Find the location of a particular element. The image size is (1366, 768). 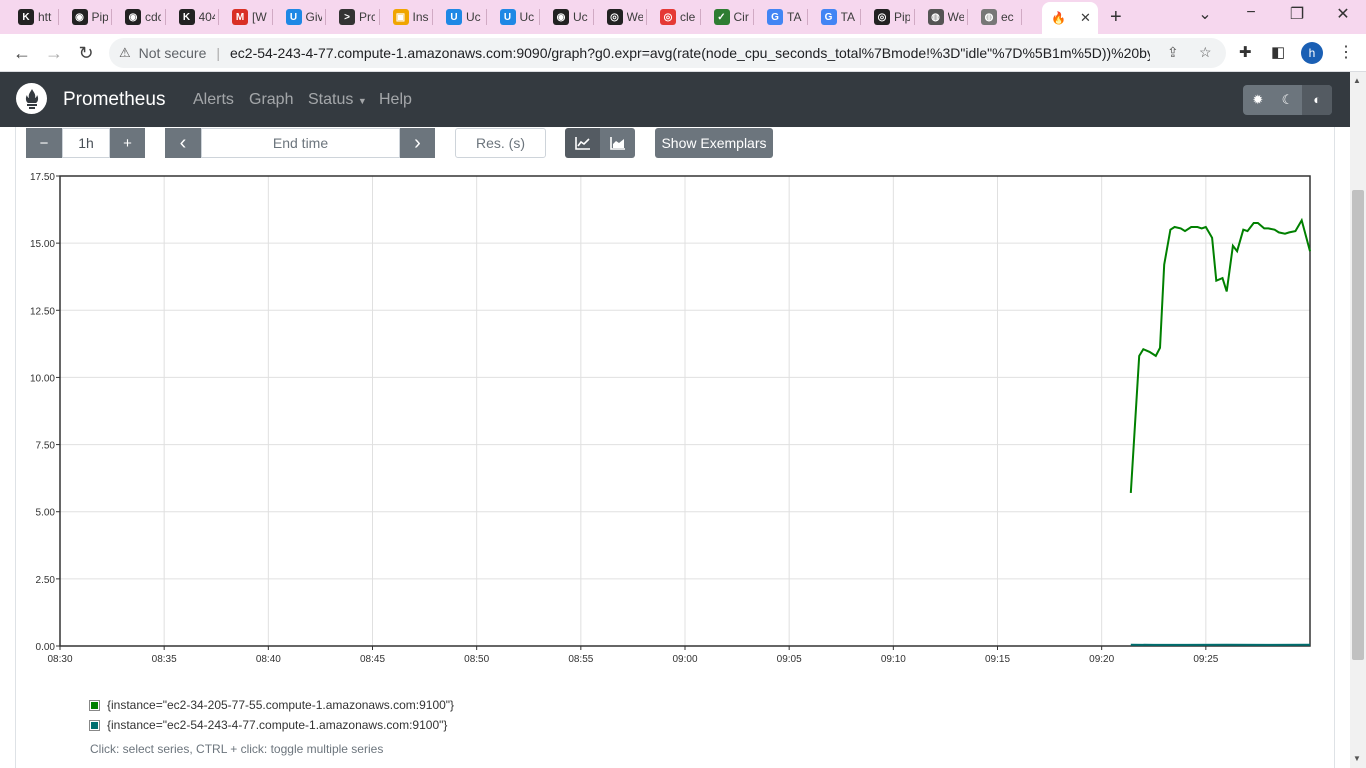

browser-tab: ▣ Ins is located at coordinates (406, 17).